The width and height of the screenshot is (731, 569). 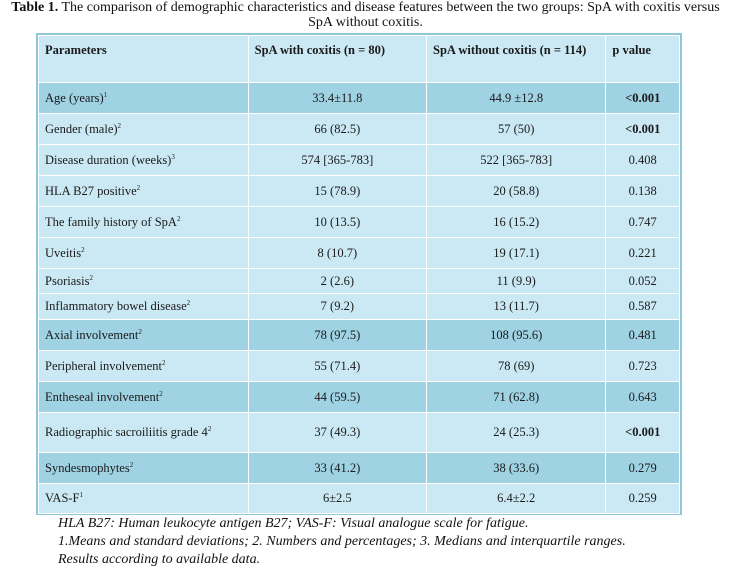 I want to click on cell-without-coxitis: 108 (95.6), so click(x=516, y=335).